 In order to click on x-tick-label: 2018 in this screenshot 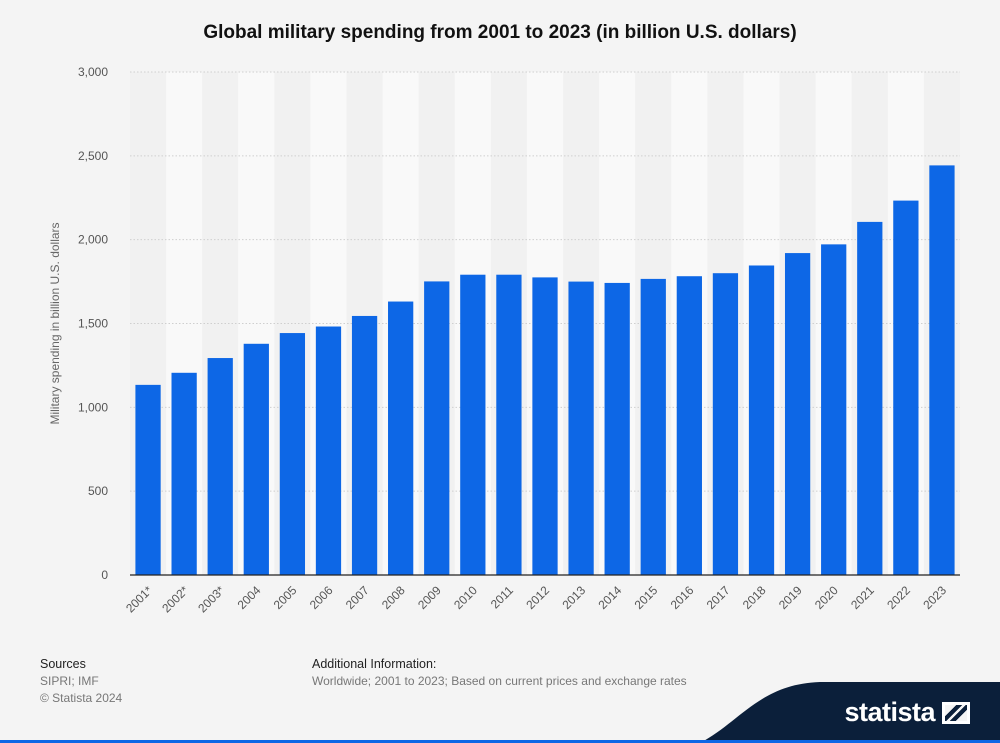, I will do `click(754, 597)`.